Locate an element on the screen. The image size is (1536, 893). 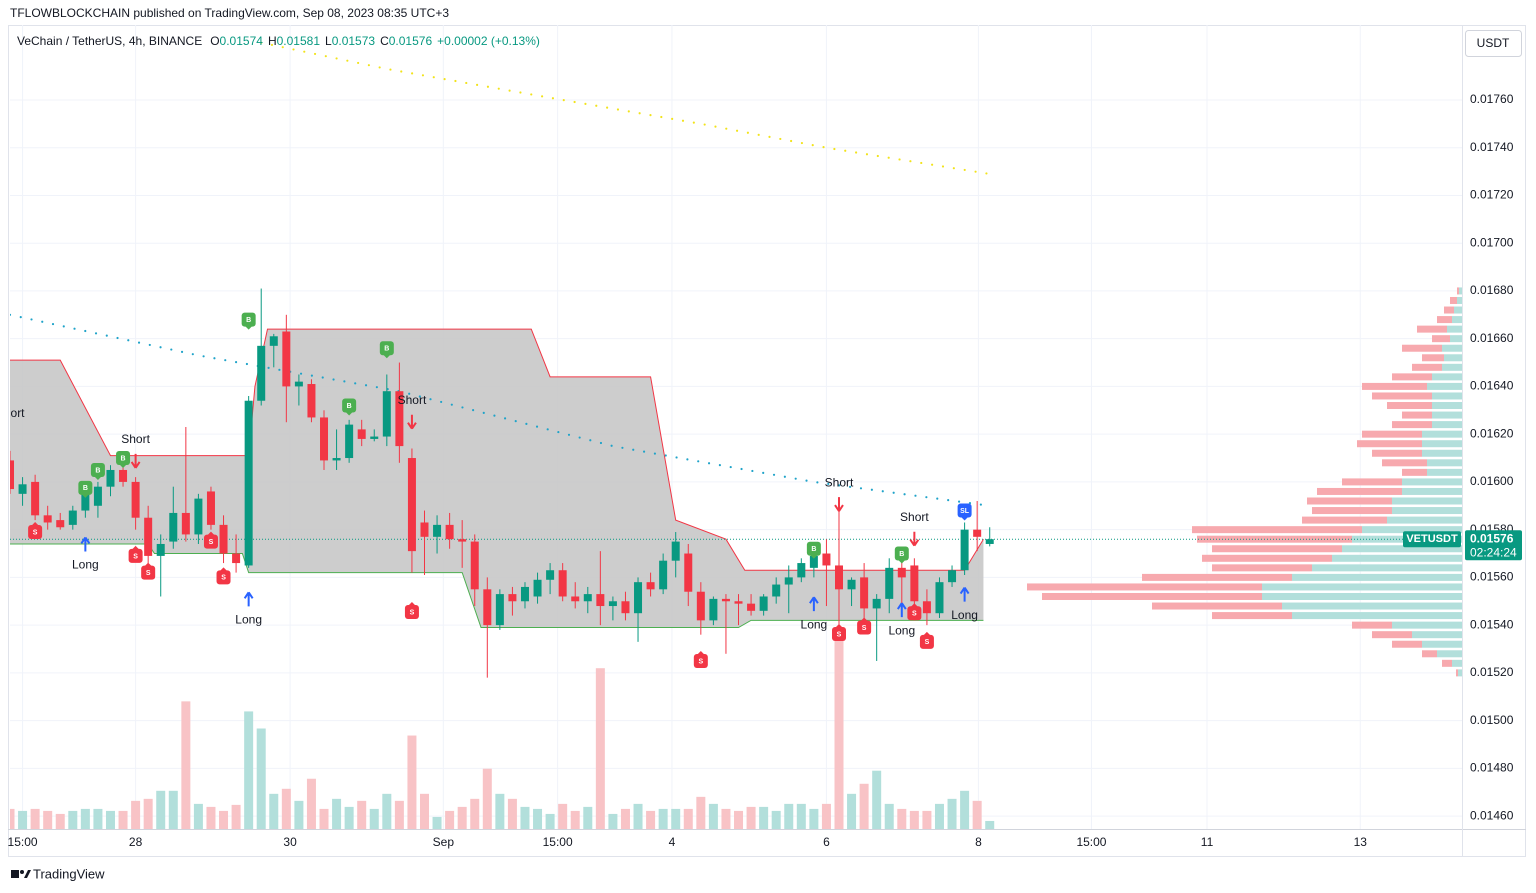
symbol-tag is located at coordinates (1432, 539).